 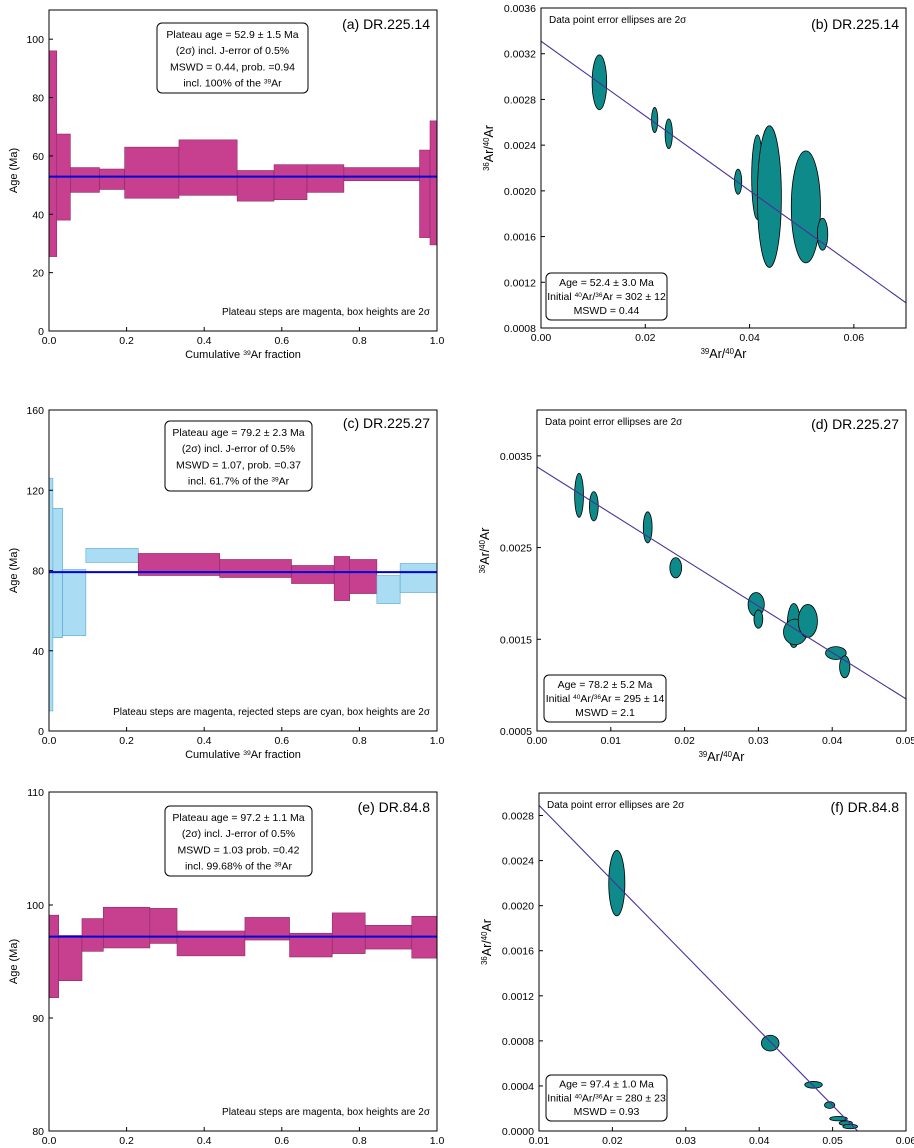 I want to click on result-line: MSWD = 0.44, prob. =0.94, so click(x=232, y=67).